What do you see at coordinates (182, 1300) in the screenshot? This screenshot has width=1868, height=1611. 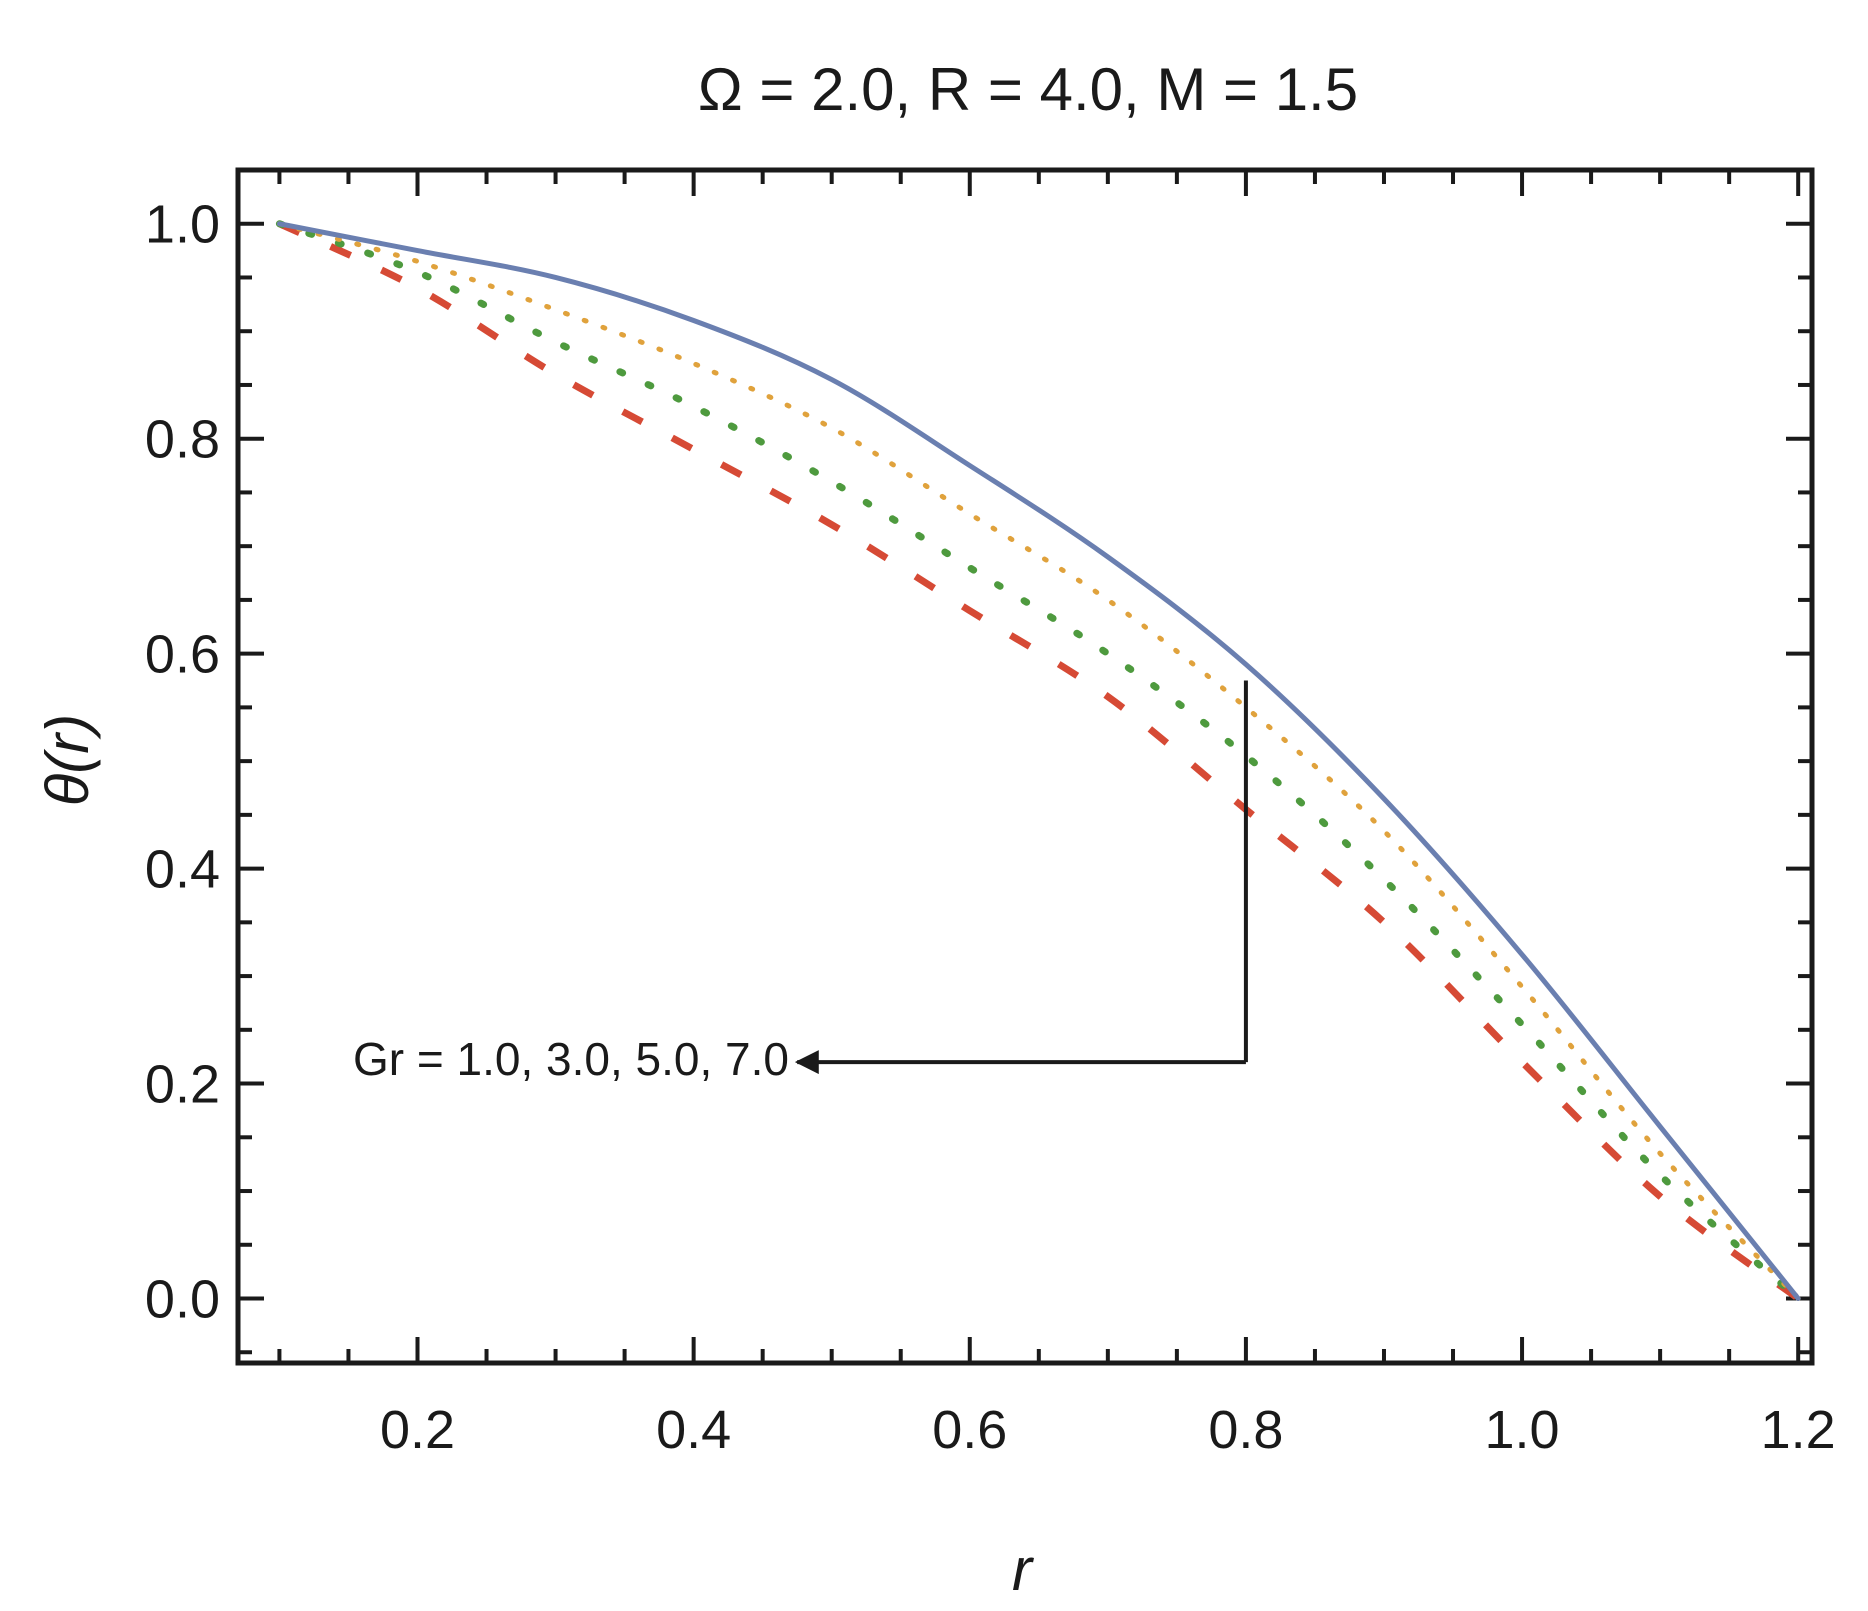 I see `y-tick-label: 0.0` at bounding box center [182, 1300].